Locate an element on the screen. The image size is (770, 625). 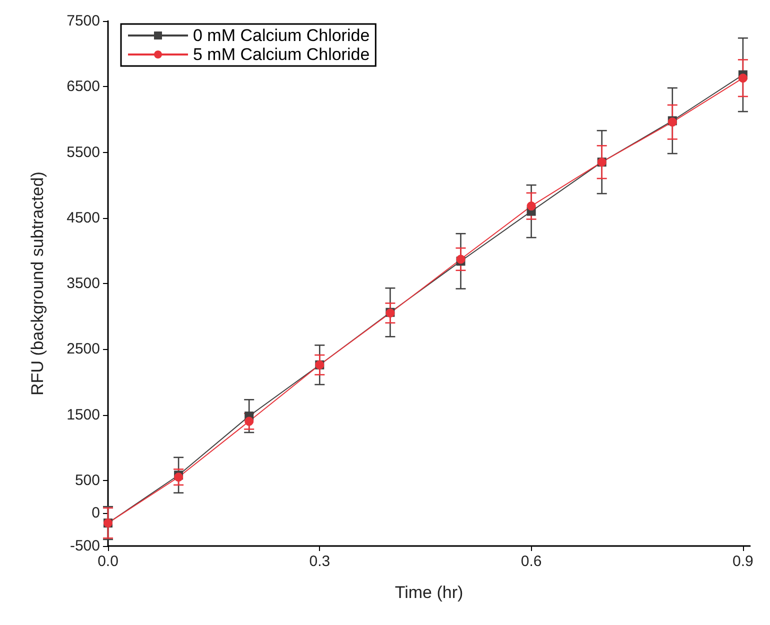
x-tick-label: 0.6 is located at coordinates (531, 561).